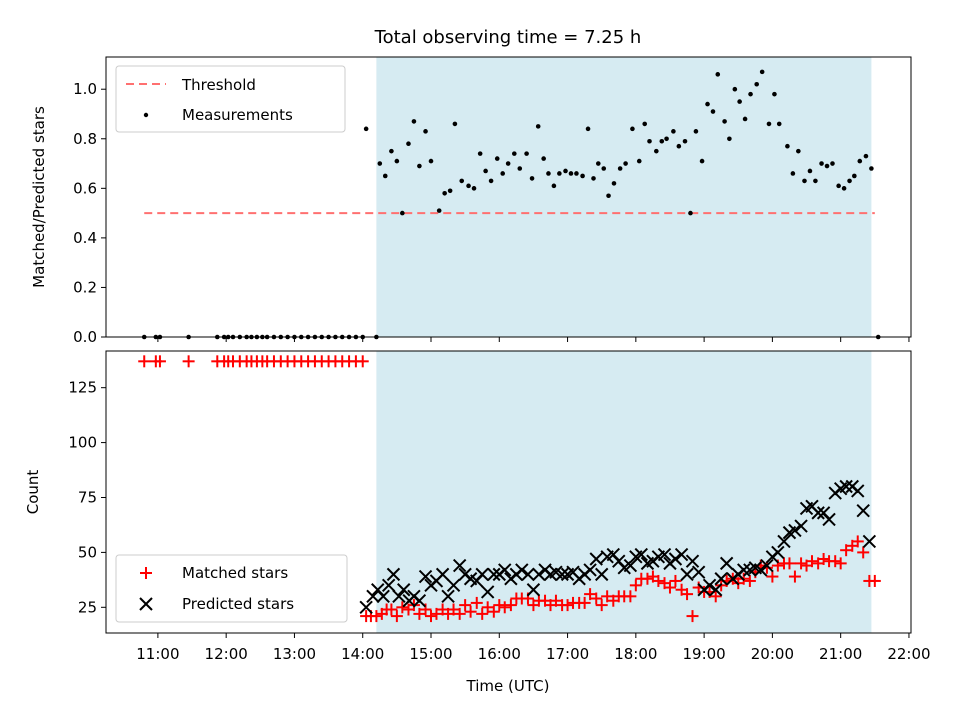 This screenshot has width=960, height=720. I want to click on x-axis-label: Time (UTC), so click(508, 686).